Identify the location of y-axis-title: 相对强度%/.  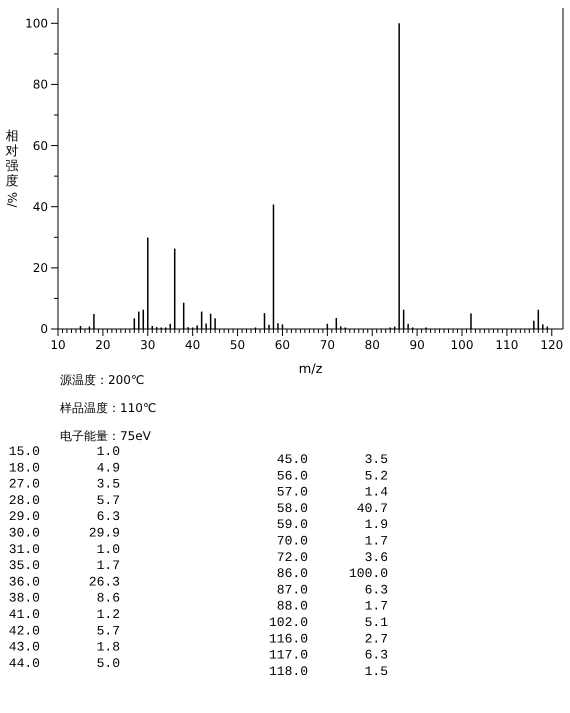
(11, 168).